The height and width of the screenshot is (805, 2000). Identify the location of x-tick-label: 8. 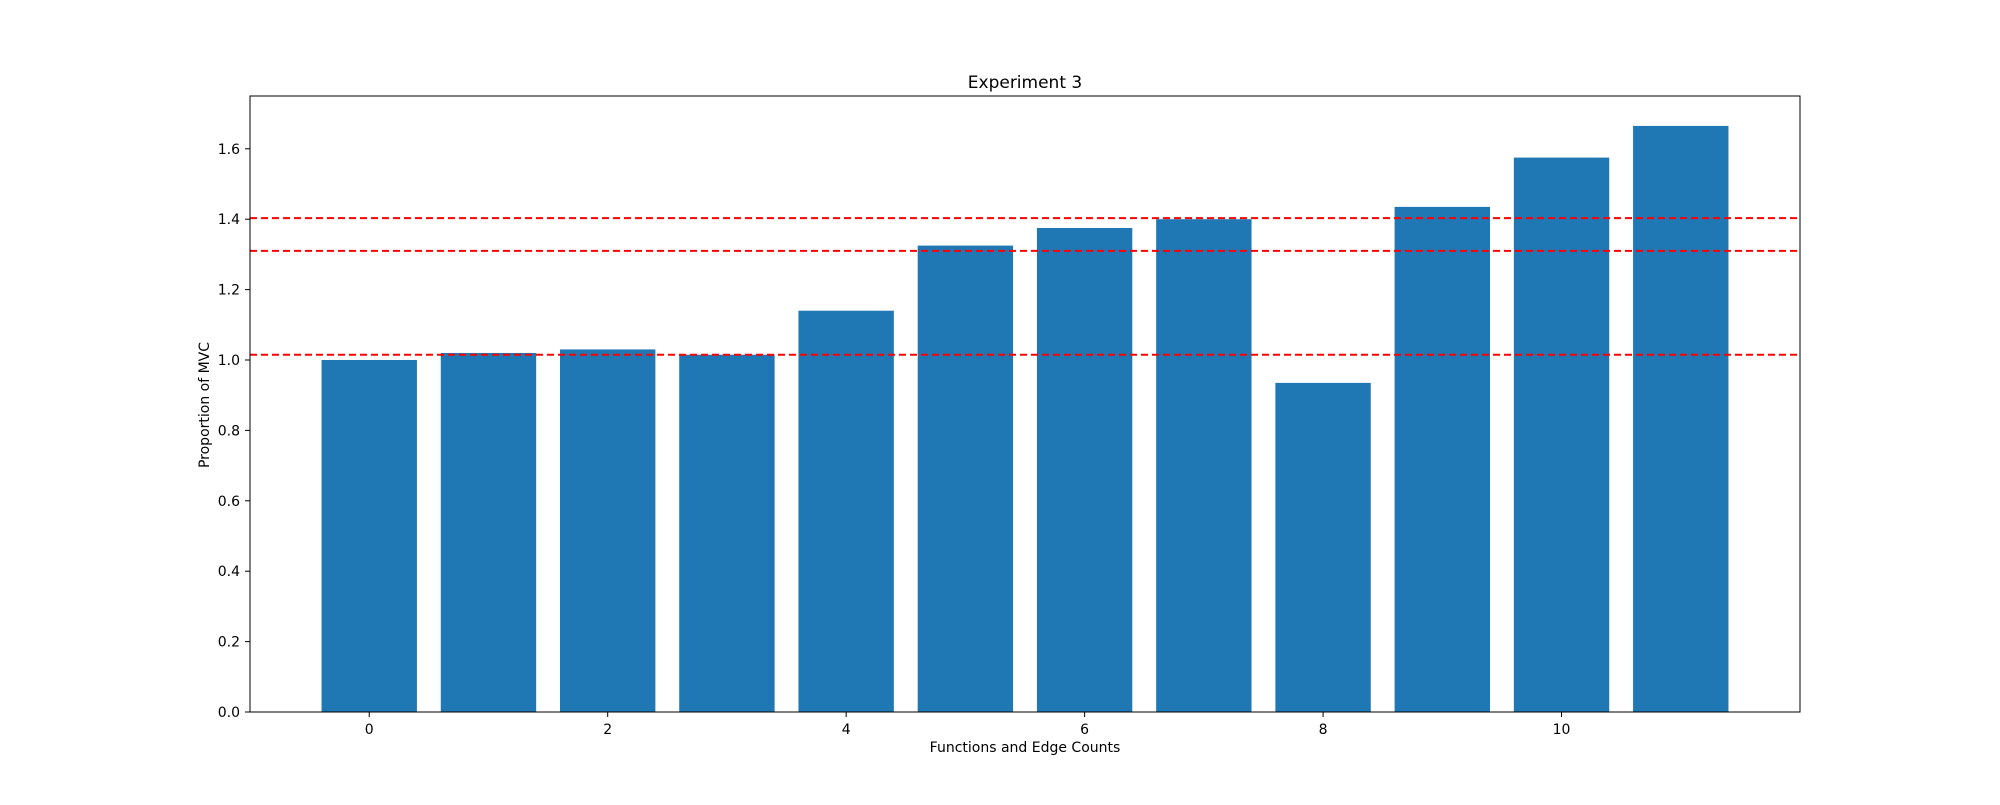
(1323, 730).